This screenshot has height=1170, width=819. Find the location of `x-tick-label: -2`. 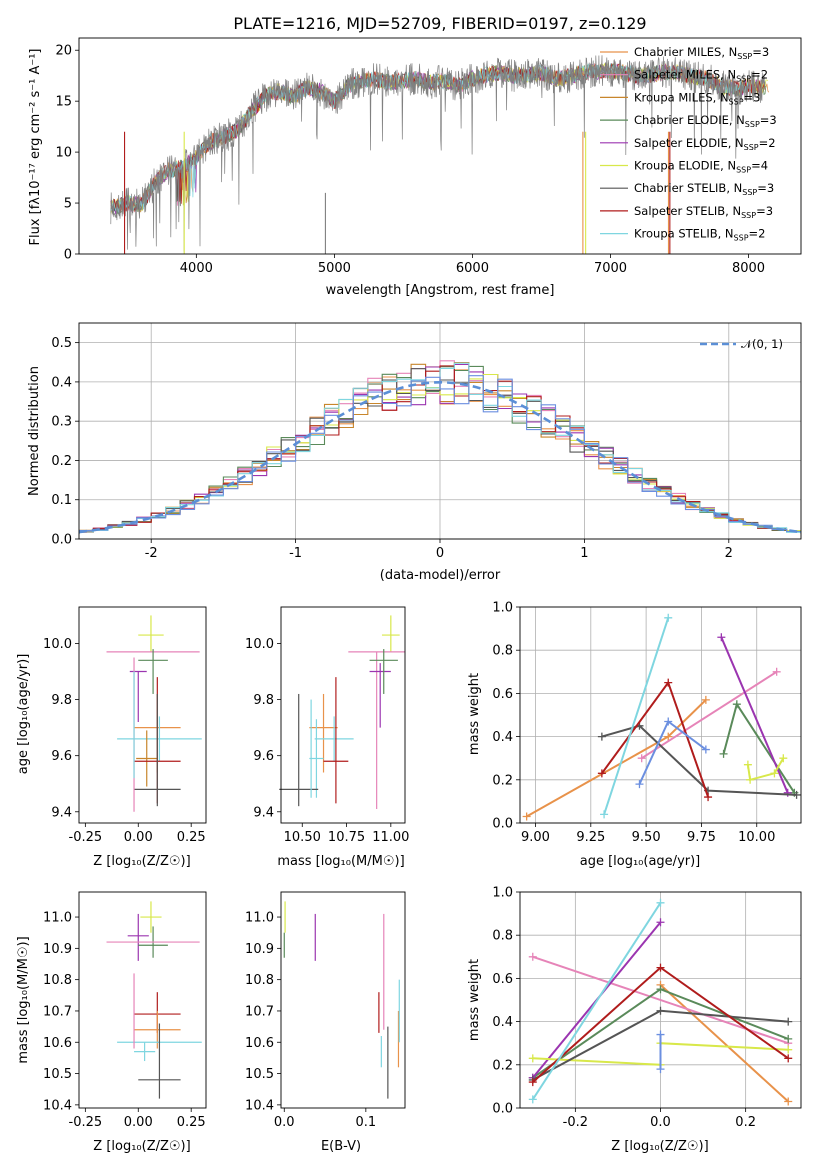

x-tick-label: -2 is located at coordinates (151, 553).